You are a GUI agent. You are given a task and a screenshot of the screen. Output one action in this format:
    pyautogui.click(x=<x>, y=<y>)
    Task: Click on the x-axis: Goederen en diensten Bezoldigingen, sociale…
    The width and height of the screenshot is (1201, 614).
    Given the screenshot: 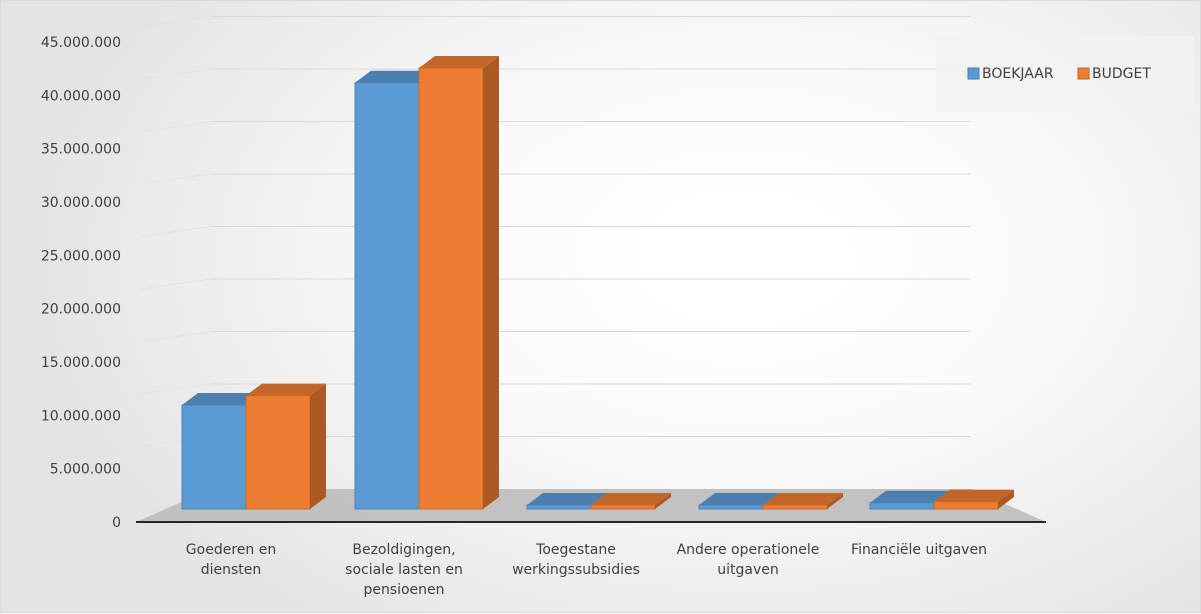 What is the action you would take?
    pyautogui.click(x=586, y=570)
    